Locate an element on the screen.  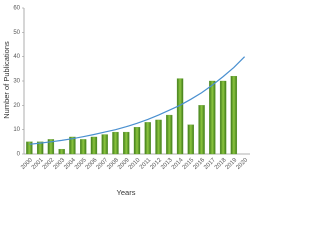
y-tick-label: 50 is located at coordinates (16, 33).